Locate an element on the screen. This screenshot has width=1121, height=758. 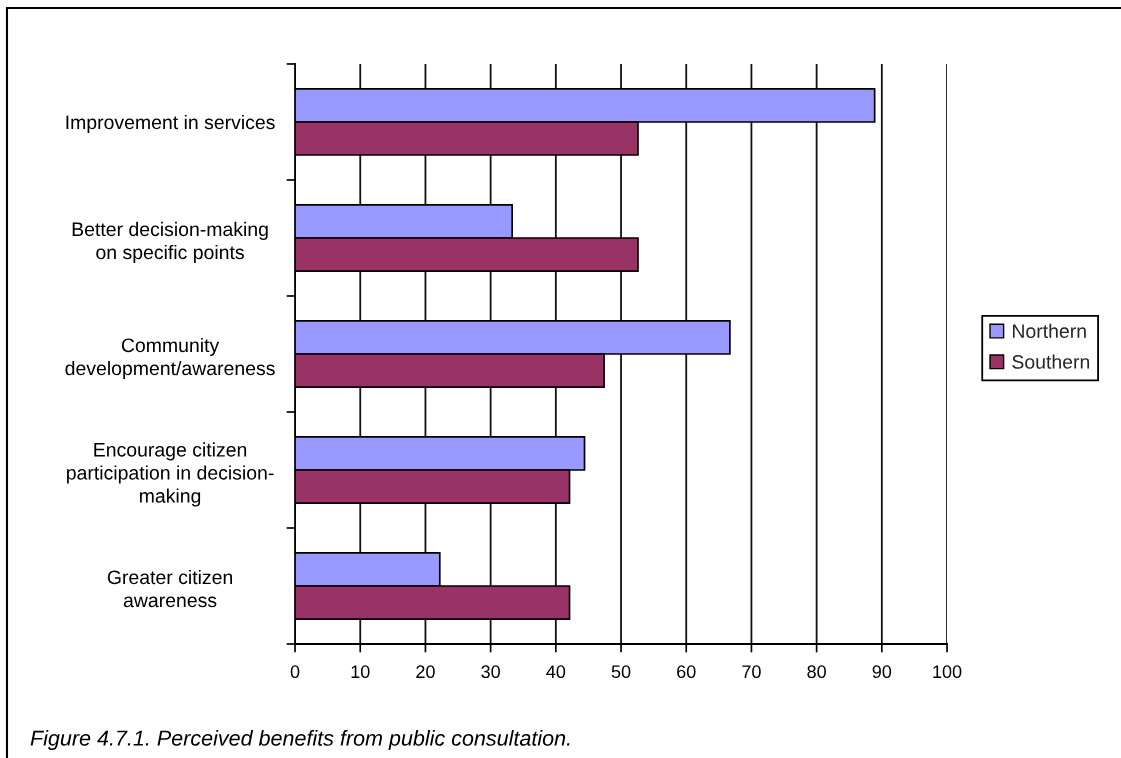
x-tick-label: 70 is located at coordinates (751, 672).